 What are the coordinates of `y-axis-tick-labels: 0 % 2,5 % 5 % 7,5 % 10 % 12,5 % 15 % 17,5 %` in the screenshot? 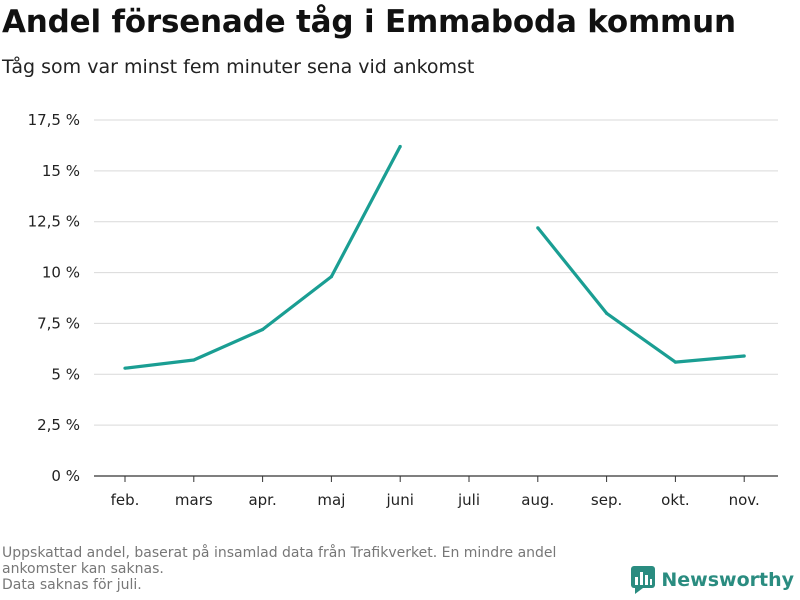 It's located at (54, 298).